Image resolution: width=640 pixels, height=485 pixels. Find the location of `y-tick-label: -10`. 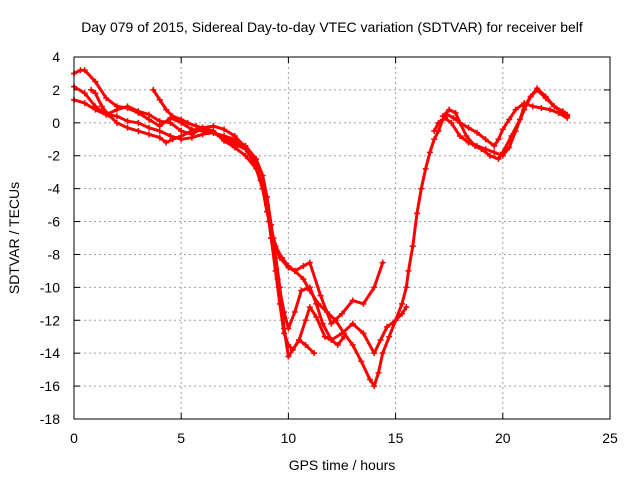

y-tick-label: -10 is located at coordinates (50, 287).